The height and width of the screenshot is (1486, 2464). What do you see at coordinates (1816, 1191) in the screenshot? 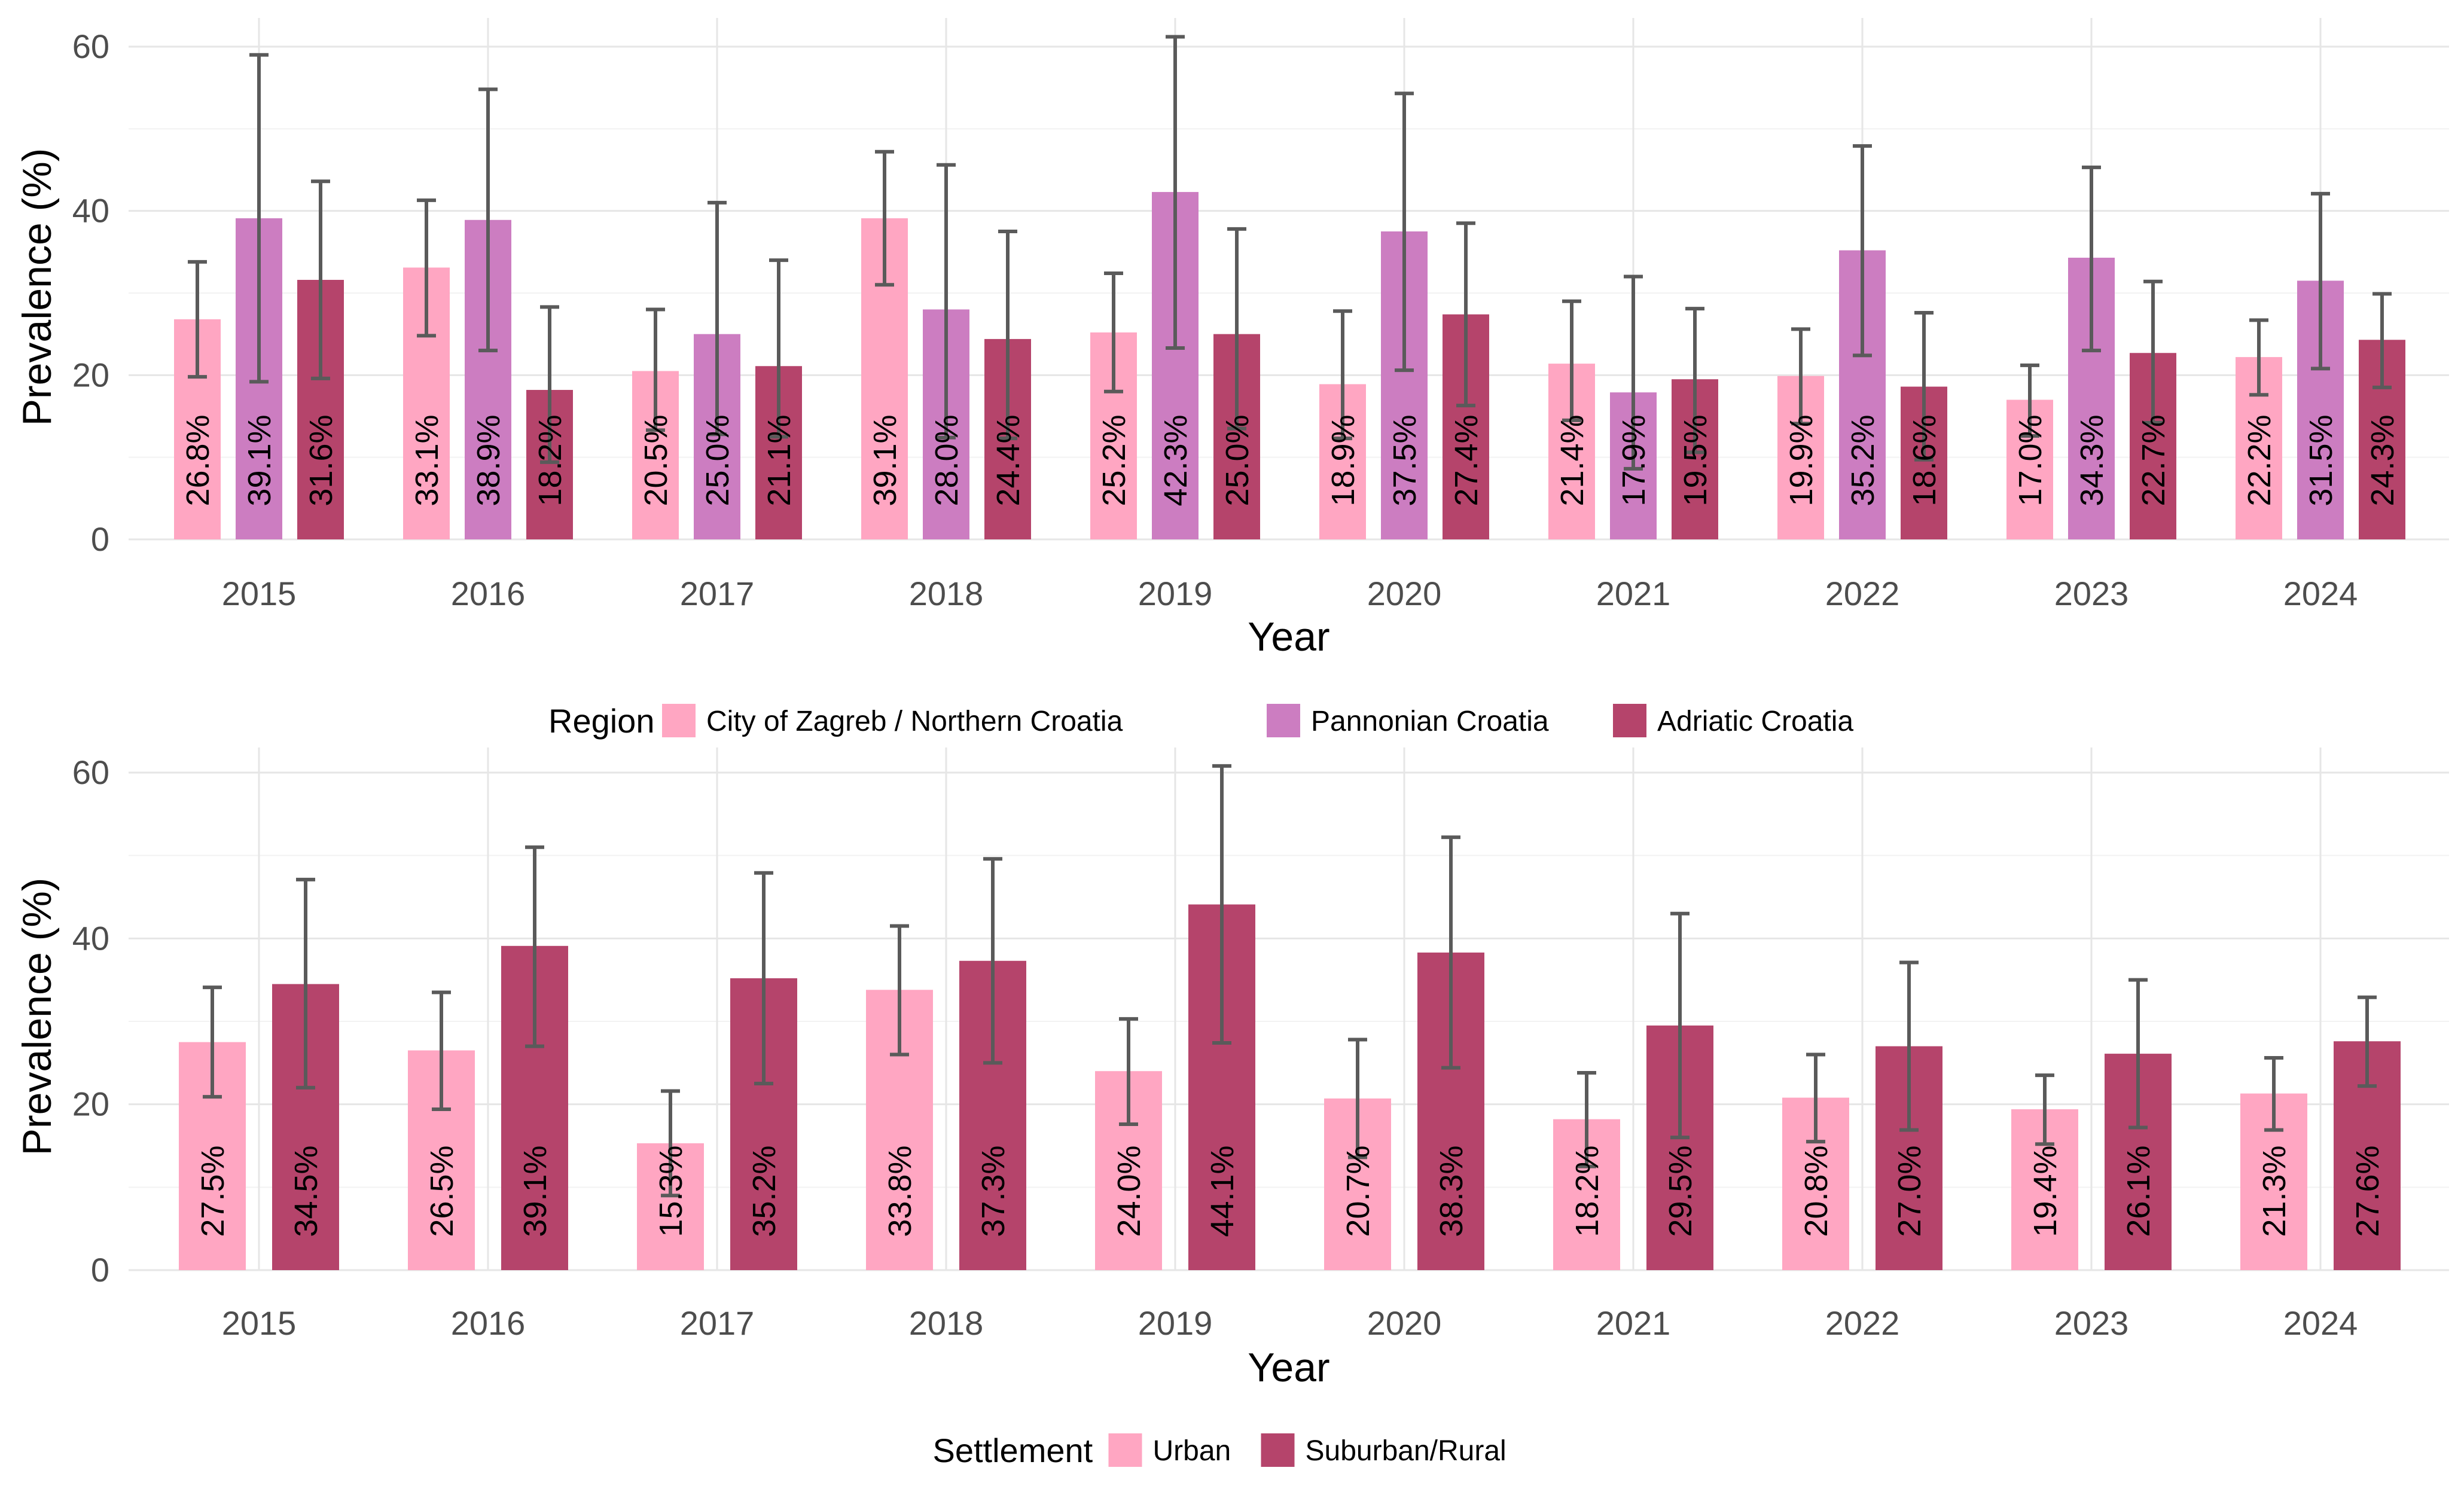
I see `bar-value-label: 20.8%` at bounding box center [1816, 1191].